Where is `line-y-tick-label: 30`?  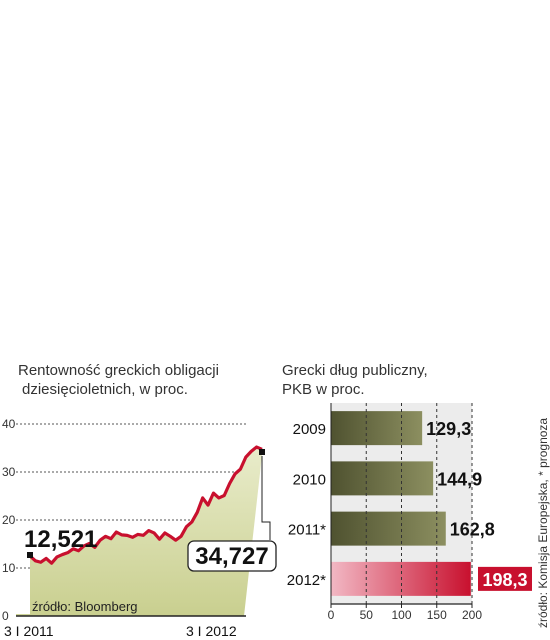
line-y-tick-label: 30 is located at coordinates (9, 472).